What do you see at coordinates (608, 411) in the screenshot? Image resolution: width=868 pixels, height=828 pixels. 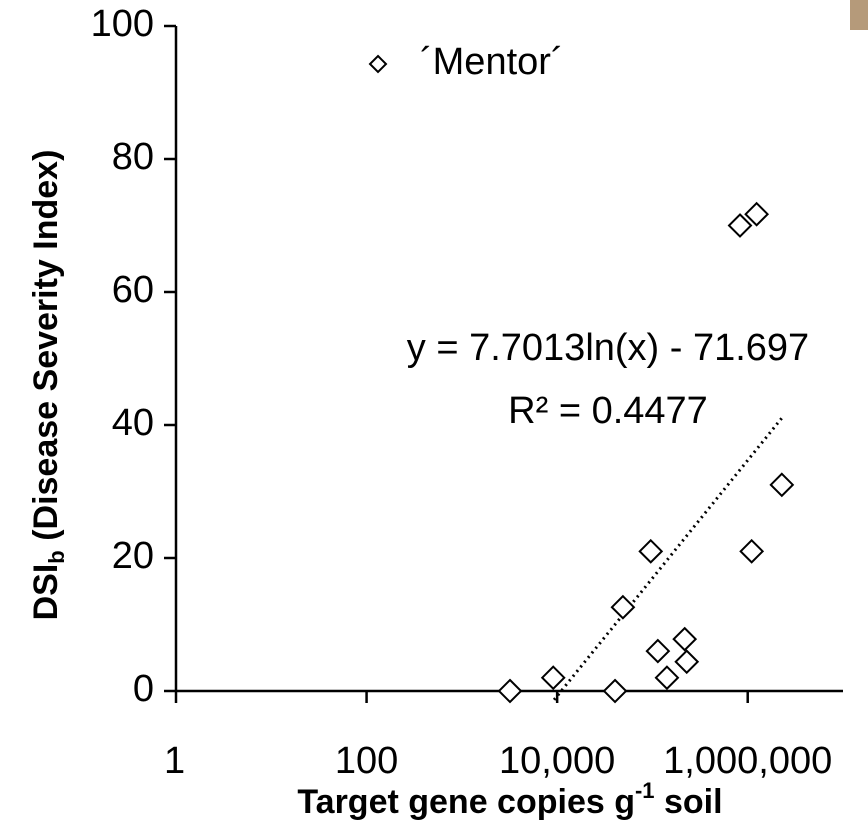 I see `trend-r-squared: R² = 0.4477` at bounding box center [608, 411].